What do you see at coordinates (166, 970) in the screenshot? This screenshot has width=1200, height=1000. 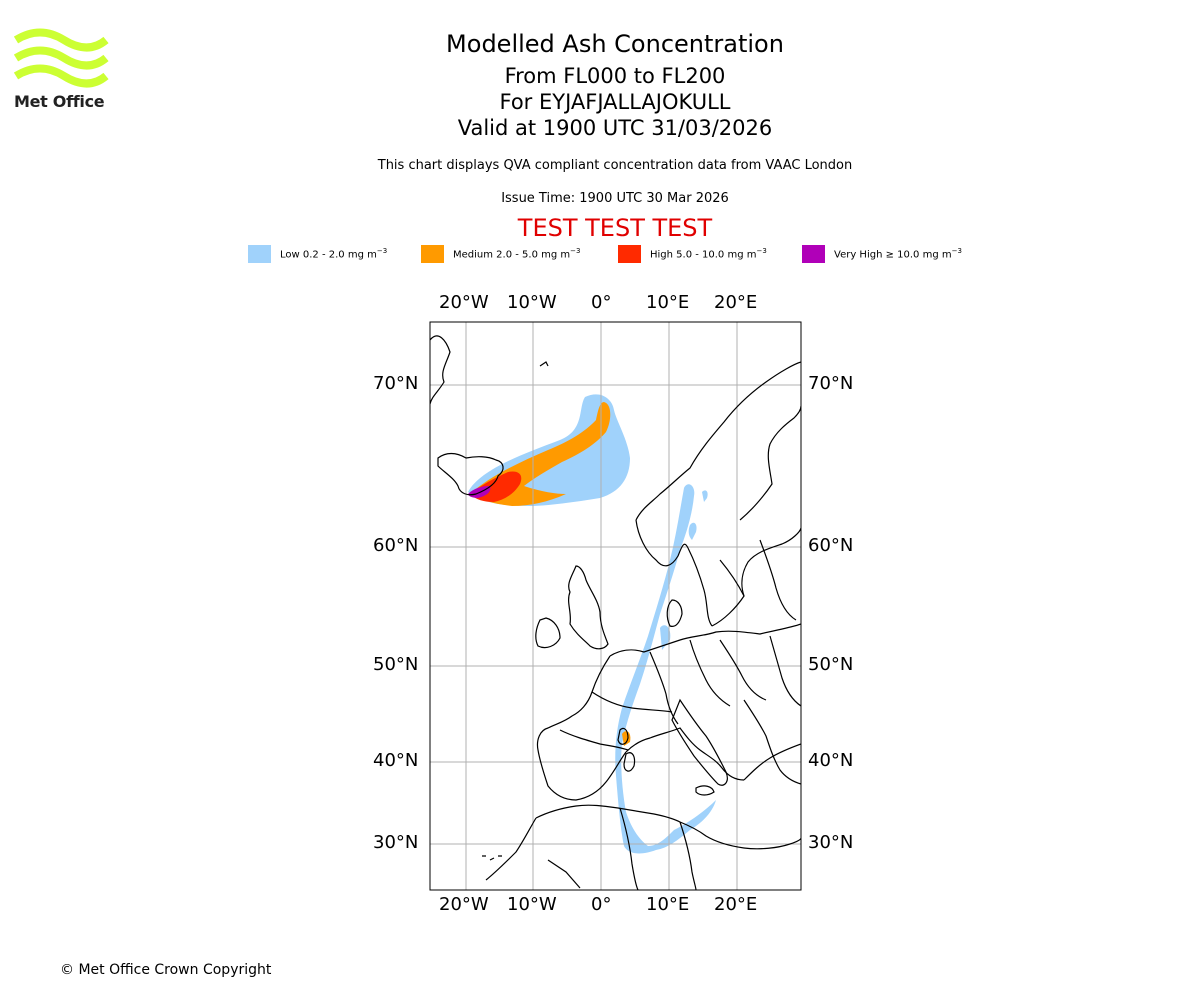 I see `copyright-notice: © Met Office Crown Copyright` at bounding box center [166, 970].